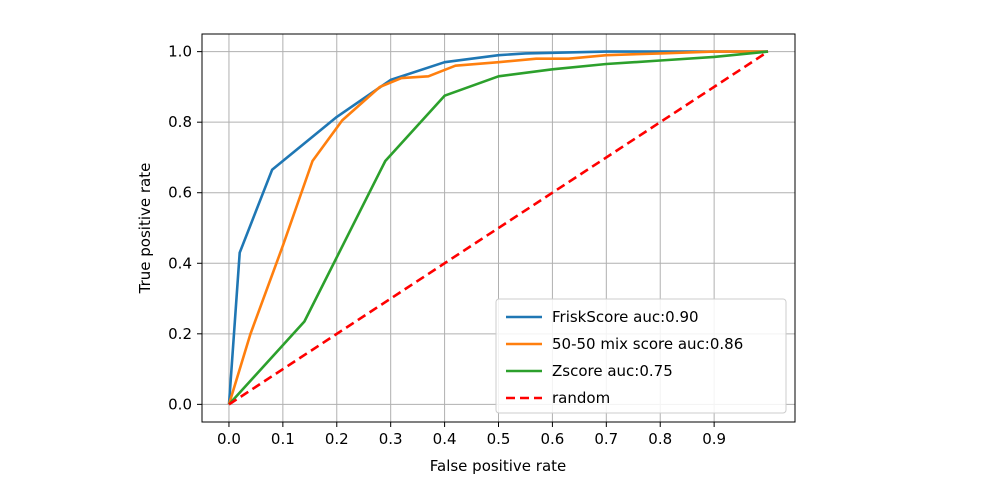 The width and height of the screenshot is (1000, 500). Describe the element at coordinates (612, 371) in the screenshot. I see `legend-label: Zscore auc:0.75` at that location.